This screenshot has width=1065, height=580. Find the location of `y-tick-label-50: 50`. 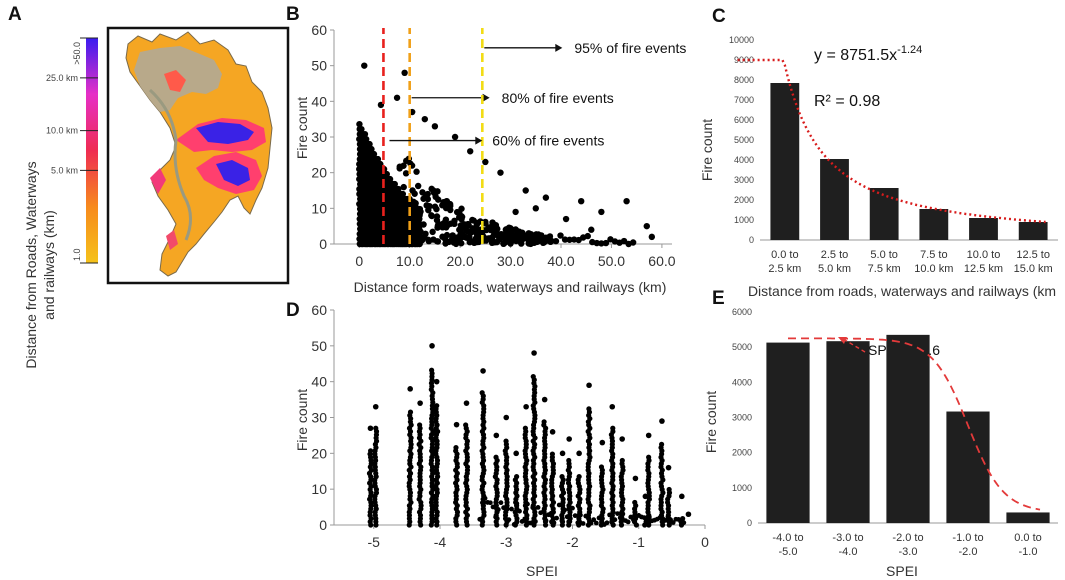

y-tick-label-50: 50 is located at coordinates (319, 66).